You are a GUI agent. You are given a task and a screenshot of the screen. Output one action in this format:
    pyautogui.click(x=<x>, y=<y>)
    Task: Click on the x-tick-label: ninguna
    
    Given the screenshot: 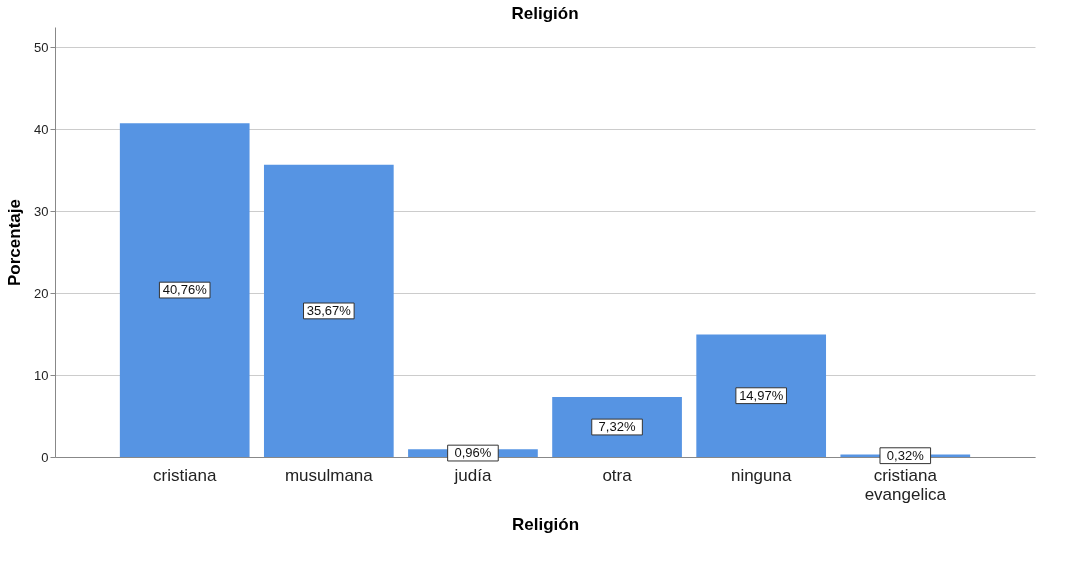 What is the action you would take?
    pyautogui.click(x=761, y=475)
    